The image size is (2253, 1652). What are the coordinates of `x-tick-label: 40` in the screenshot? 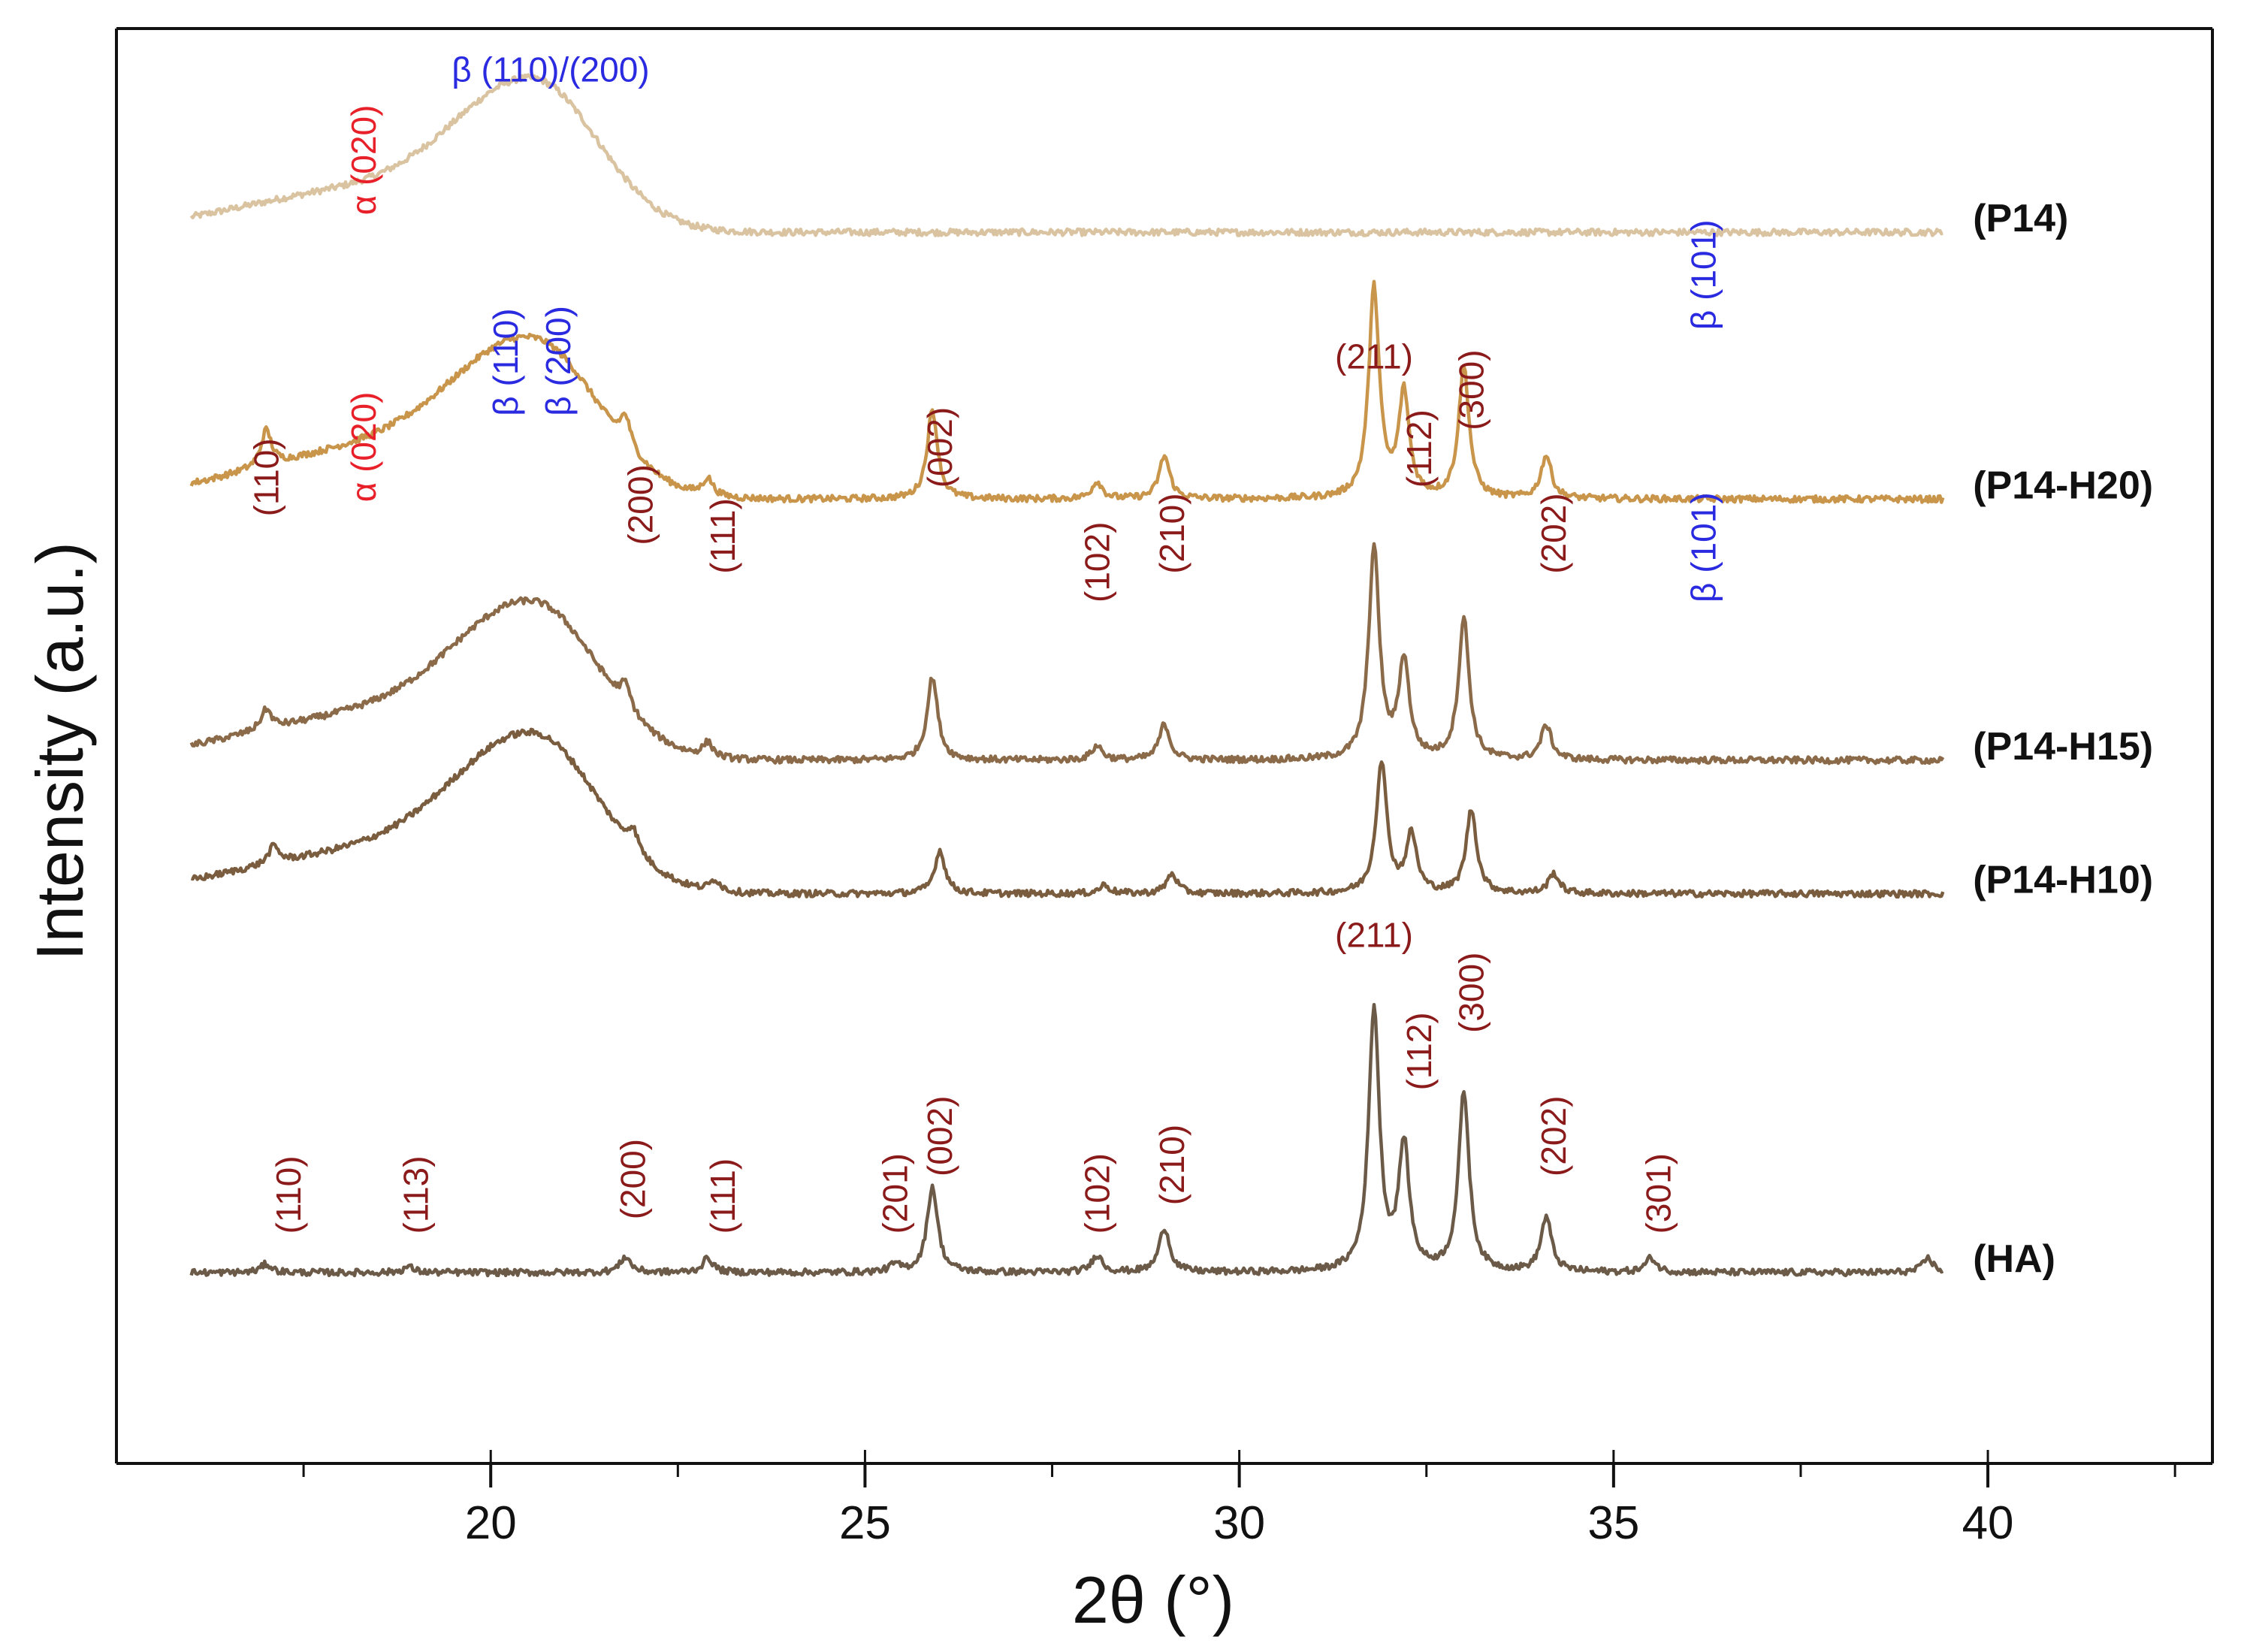 It's located at (1988, 1523).